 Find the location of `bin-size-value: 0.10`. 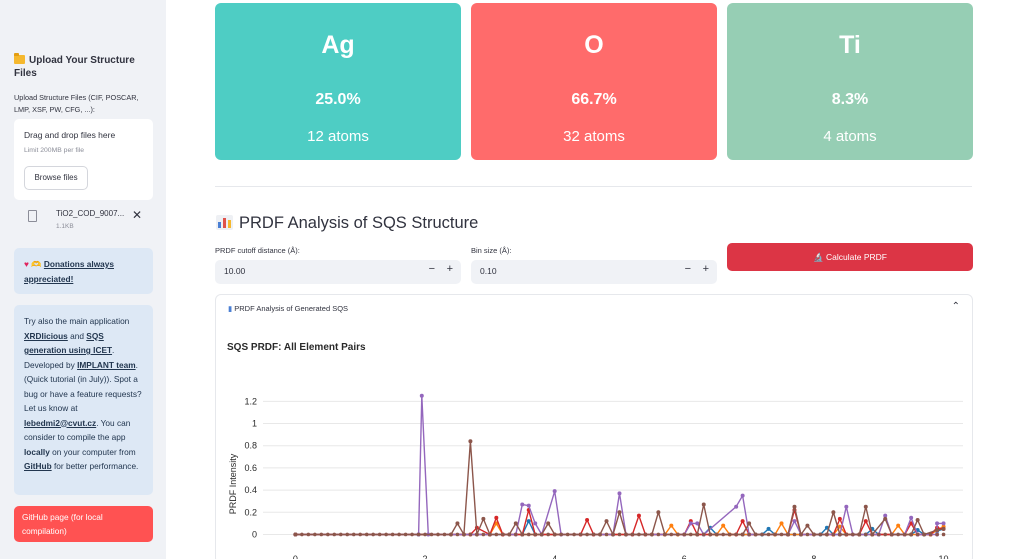

bin-size-value: 0.10 is located at coordinates (488, 271).